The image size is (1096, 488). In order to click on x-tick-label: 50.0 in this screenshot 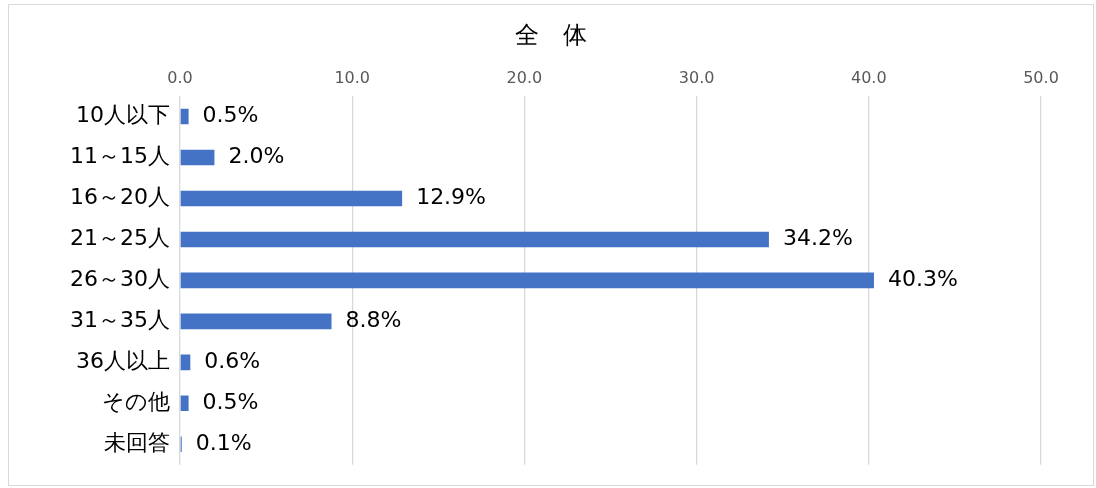, I will do `click(1041, 77)`.